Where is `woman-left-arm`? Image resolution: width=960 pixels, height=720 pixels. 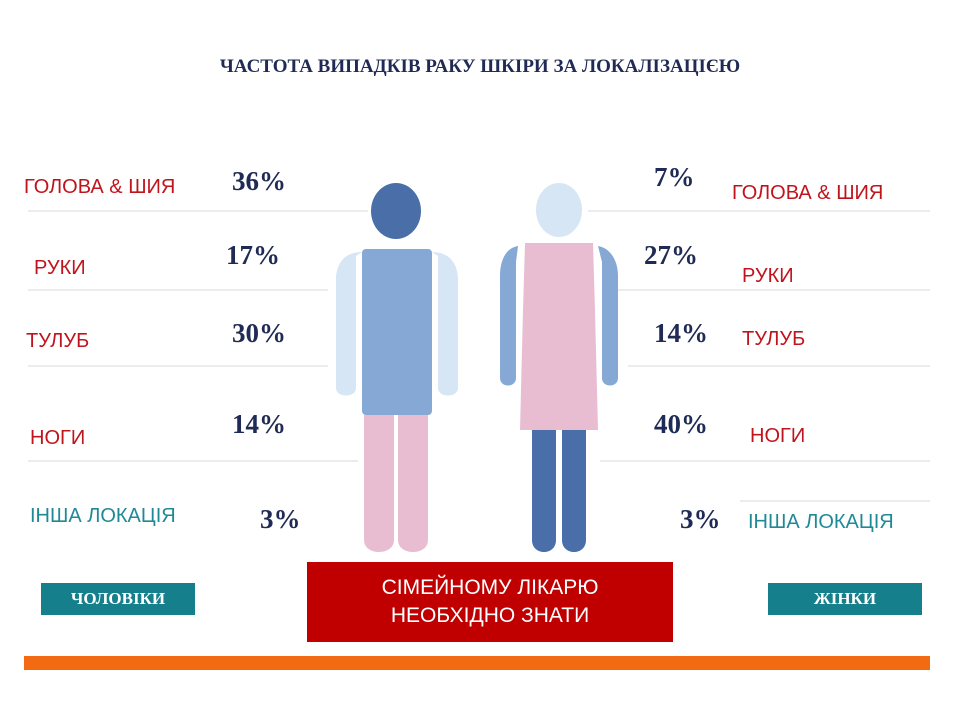
woman-left-arm is located at coordinates (509, 316).